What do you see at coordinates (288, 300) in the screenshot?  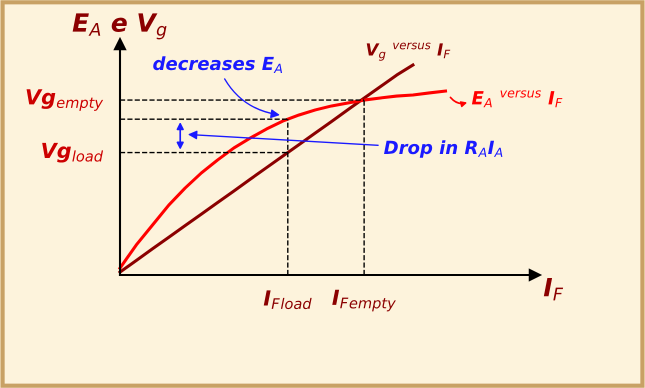 I see `text: I$_{Fload}$` at bounding box center [288, 300].